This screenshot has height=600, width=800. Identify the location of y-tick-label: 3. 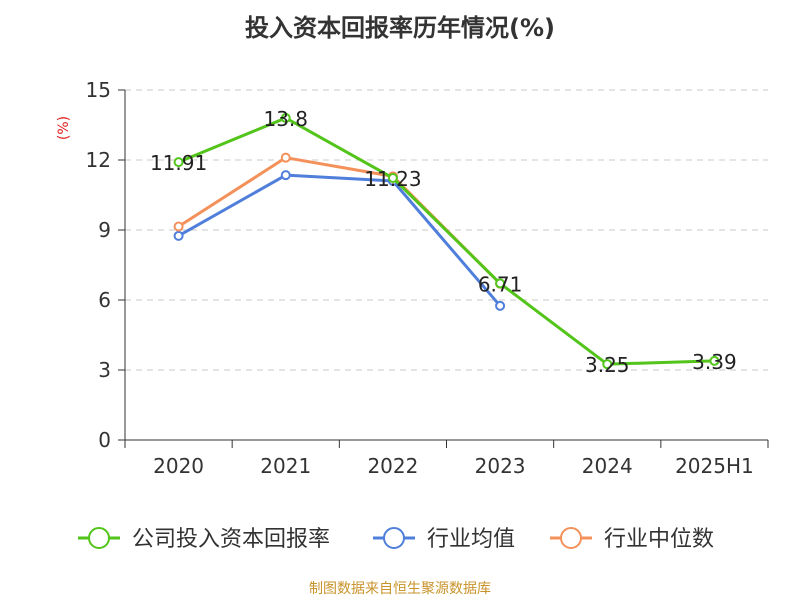
(104, 370).